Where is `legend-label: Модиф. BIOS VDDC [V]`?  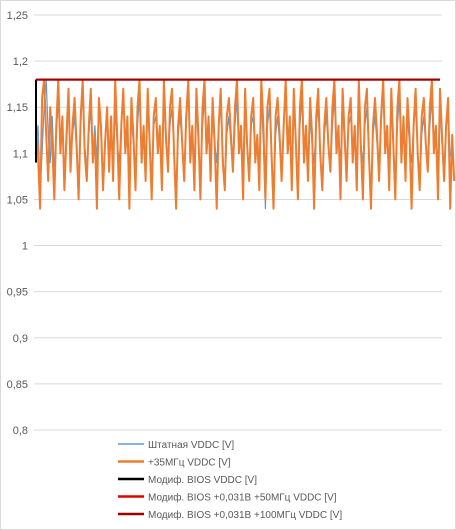 legend-label: Модиф. BIOS VDDC [V] is located at coordinates (202, 480).